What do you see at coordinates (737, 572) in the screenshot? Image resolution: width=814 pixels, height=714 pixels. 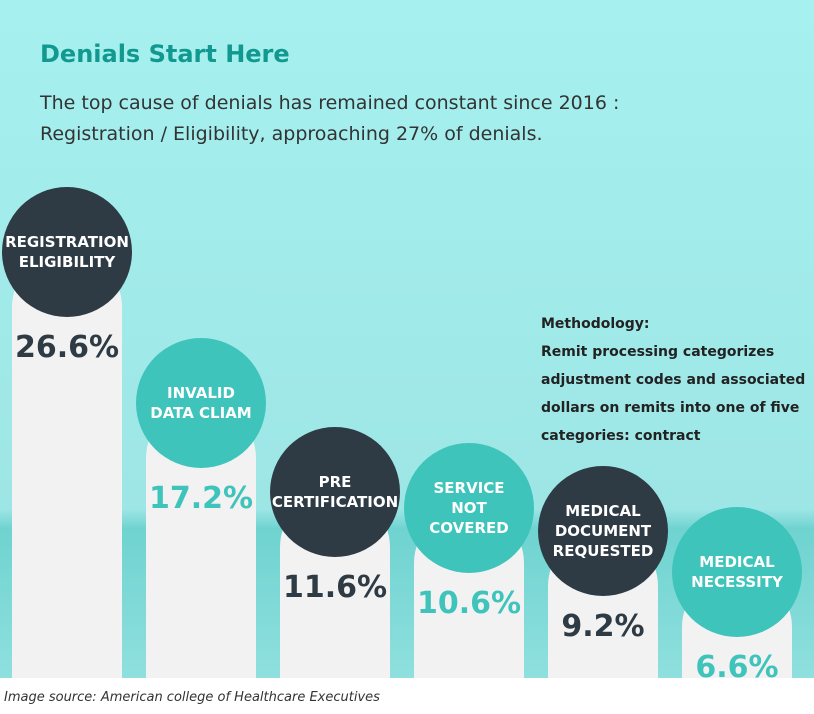 I see `category-label: MEDICAL NECESSITY` at bounding box center [737, 572].